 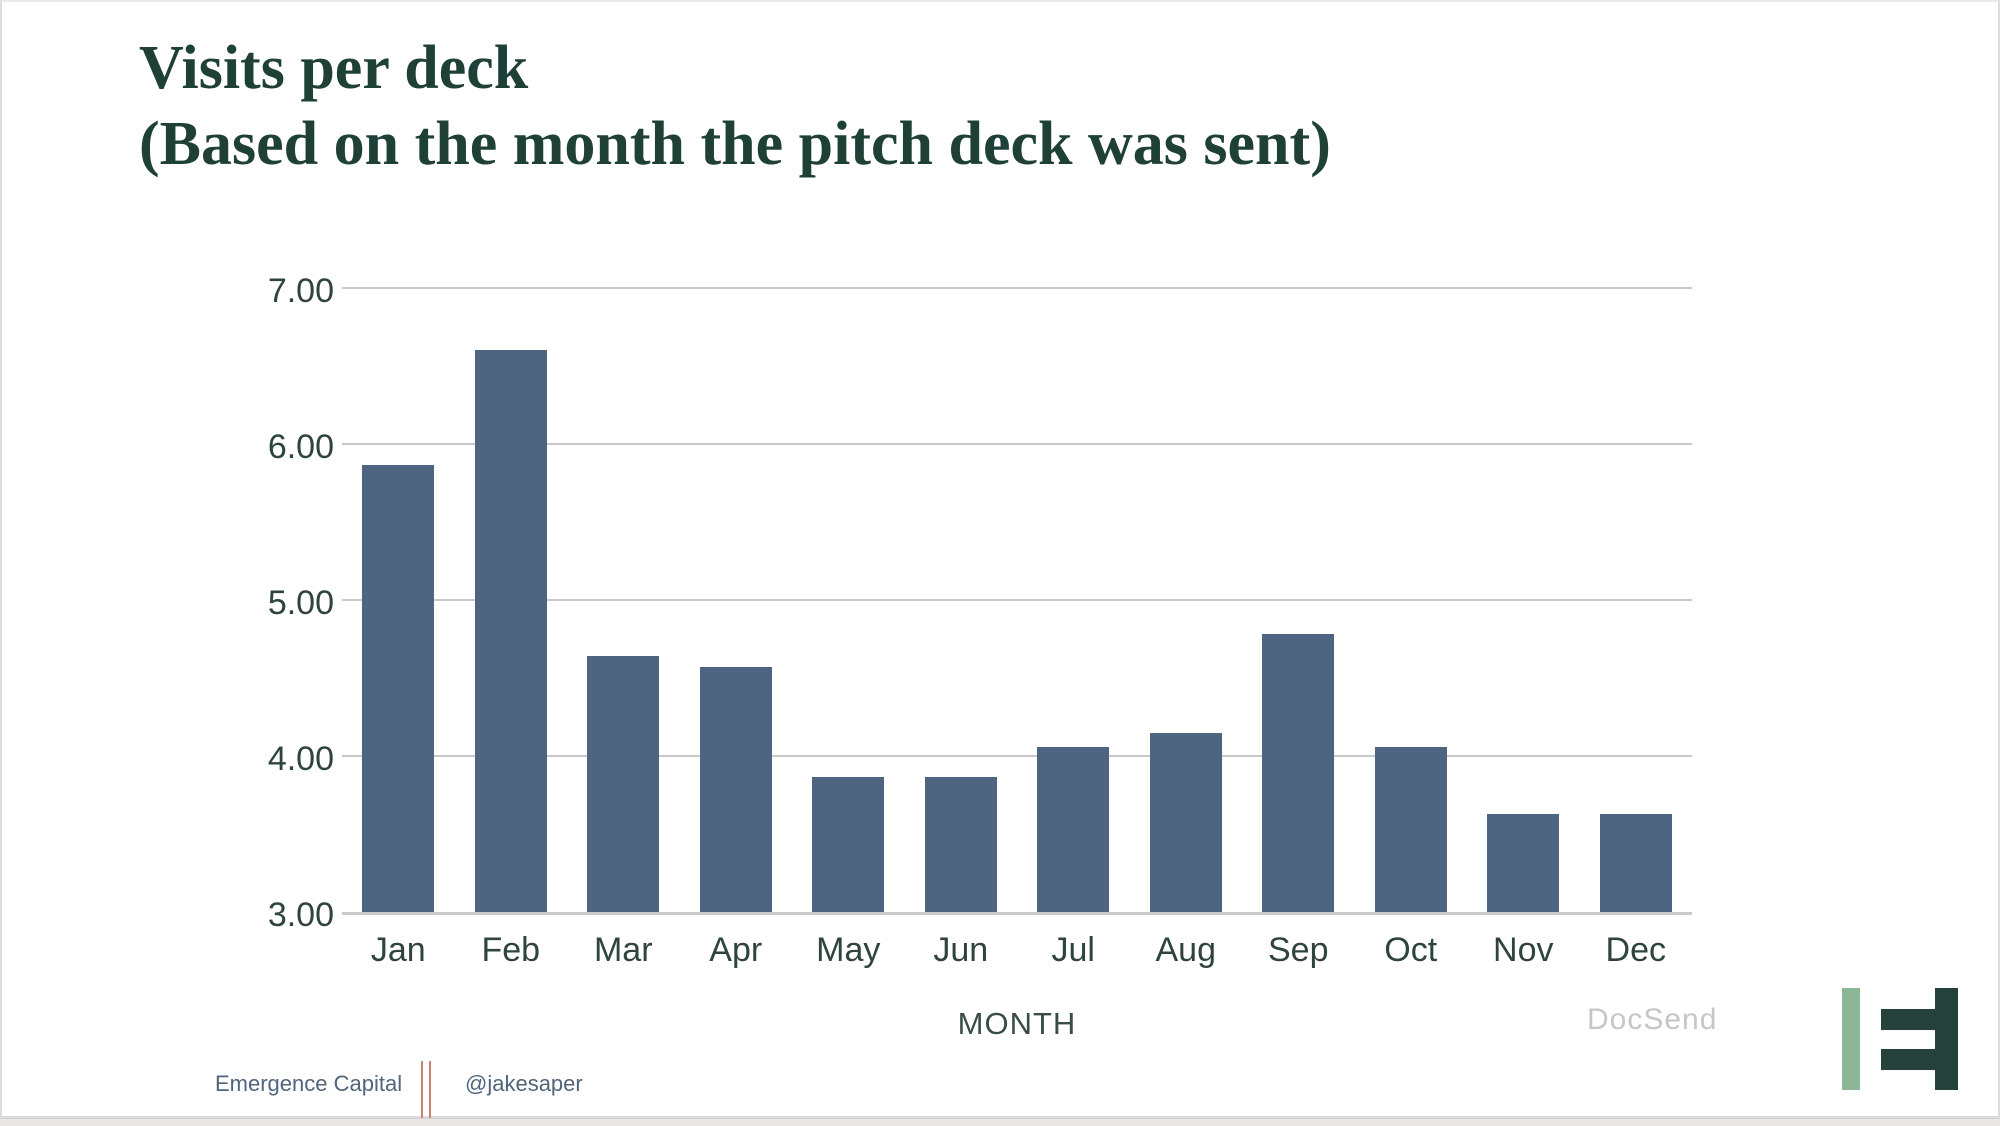 What do you see at coordinates (1298, 773) in the screenshot?
I see `bar-sep` at bounding box center [1298, 773].